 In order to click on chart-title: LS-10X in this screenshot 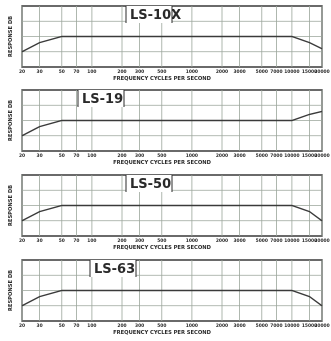, I will do `click(155, 15)`.